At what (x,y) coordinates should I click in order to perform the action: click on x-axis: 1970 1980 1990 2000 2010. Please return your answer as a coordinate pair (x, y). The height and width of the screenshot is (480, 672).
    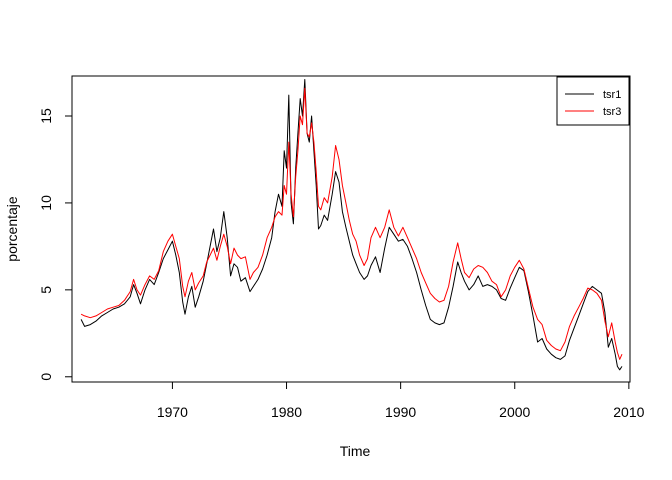
    Looking at the image, I should click on (401, 400).